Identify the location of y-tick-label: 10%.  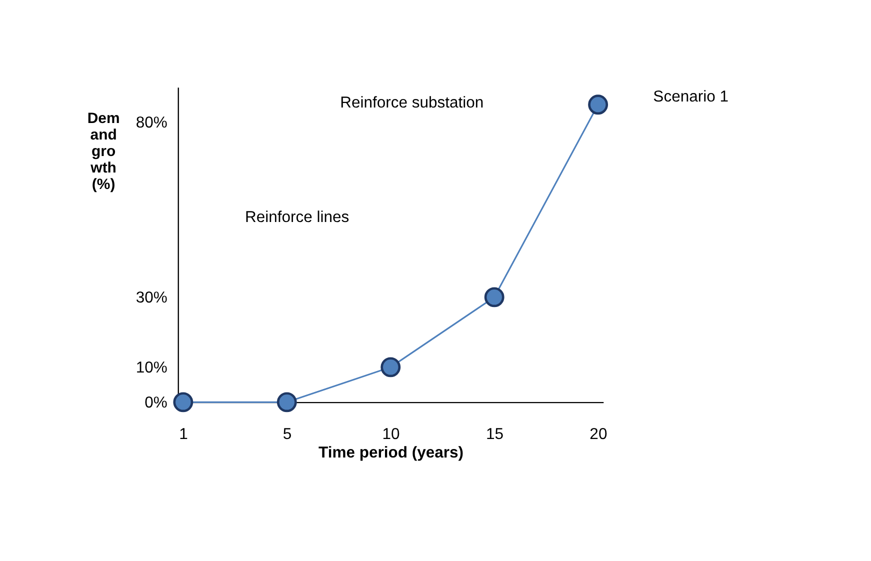
(152, 367).